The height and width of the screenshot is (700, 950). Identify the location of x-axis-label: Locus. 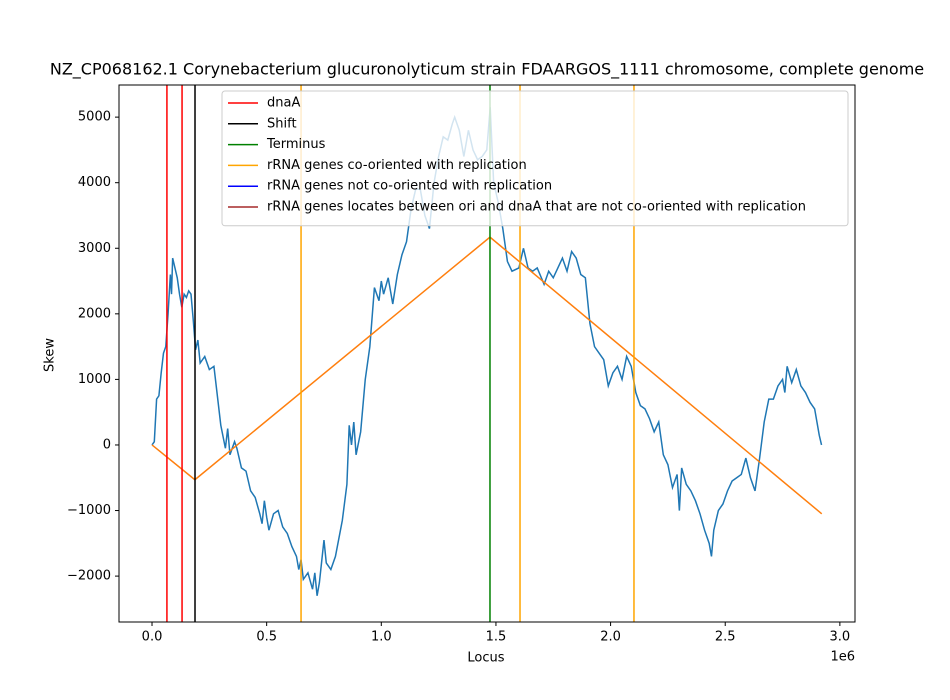
(485, 658).